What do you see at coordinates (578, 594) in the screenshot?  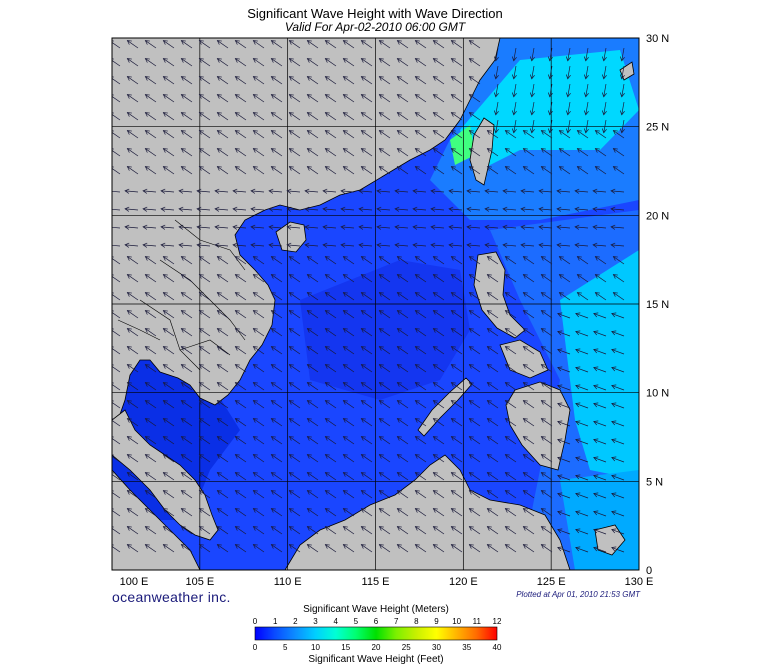 I see `plotted-timestamp: Plotted at Apr 01, 2010 21:53 GMT` at bounding box center [578, 594].